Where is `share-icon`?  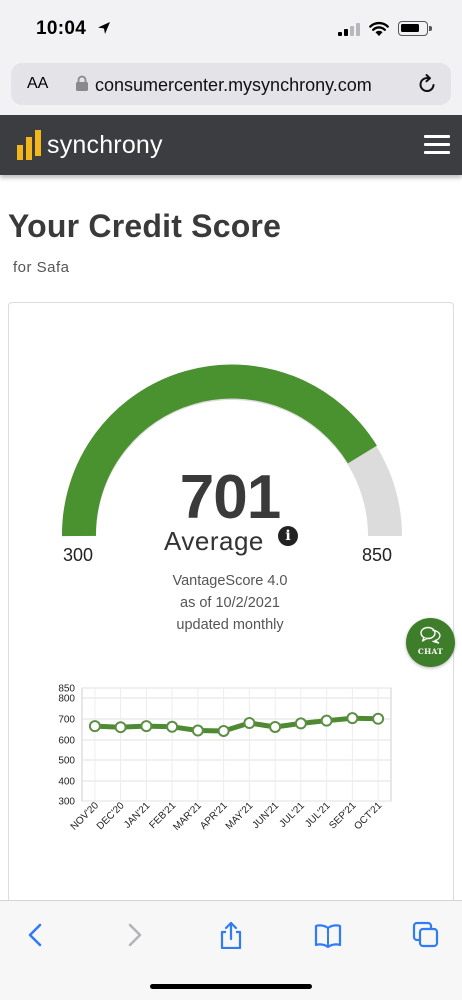 share-icon is located at coordinates (231, 935).